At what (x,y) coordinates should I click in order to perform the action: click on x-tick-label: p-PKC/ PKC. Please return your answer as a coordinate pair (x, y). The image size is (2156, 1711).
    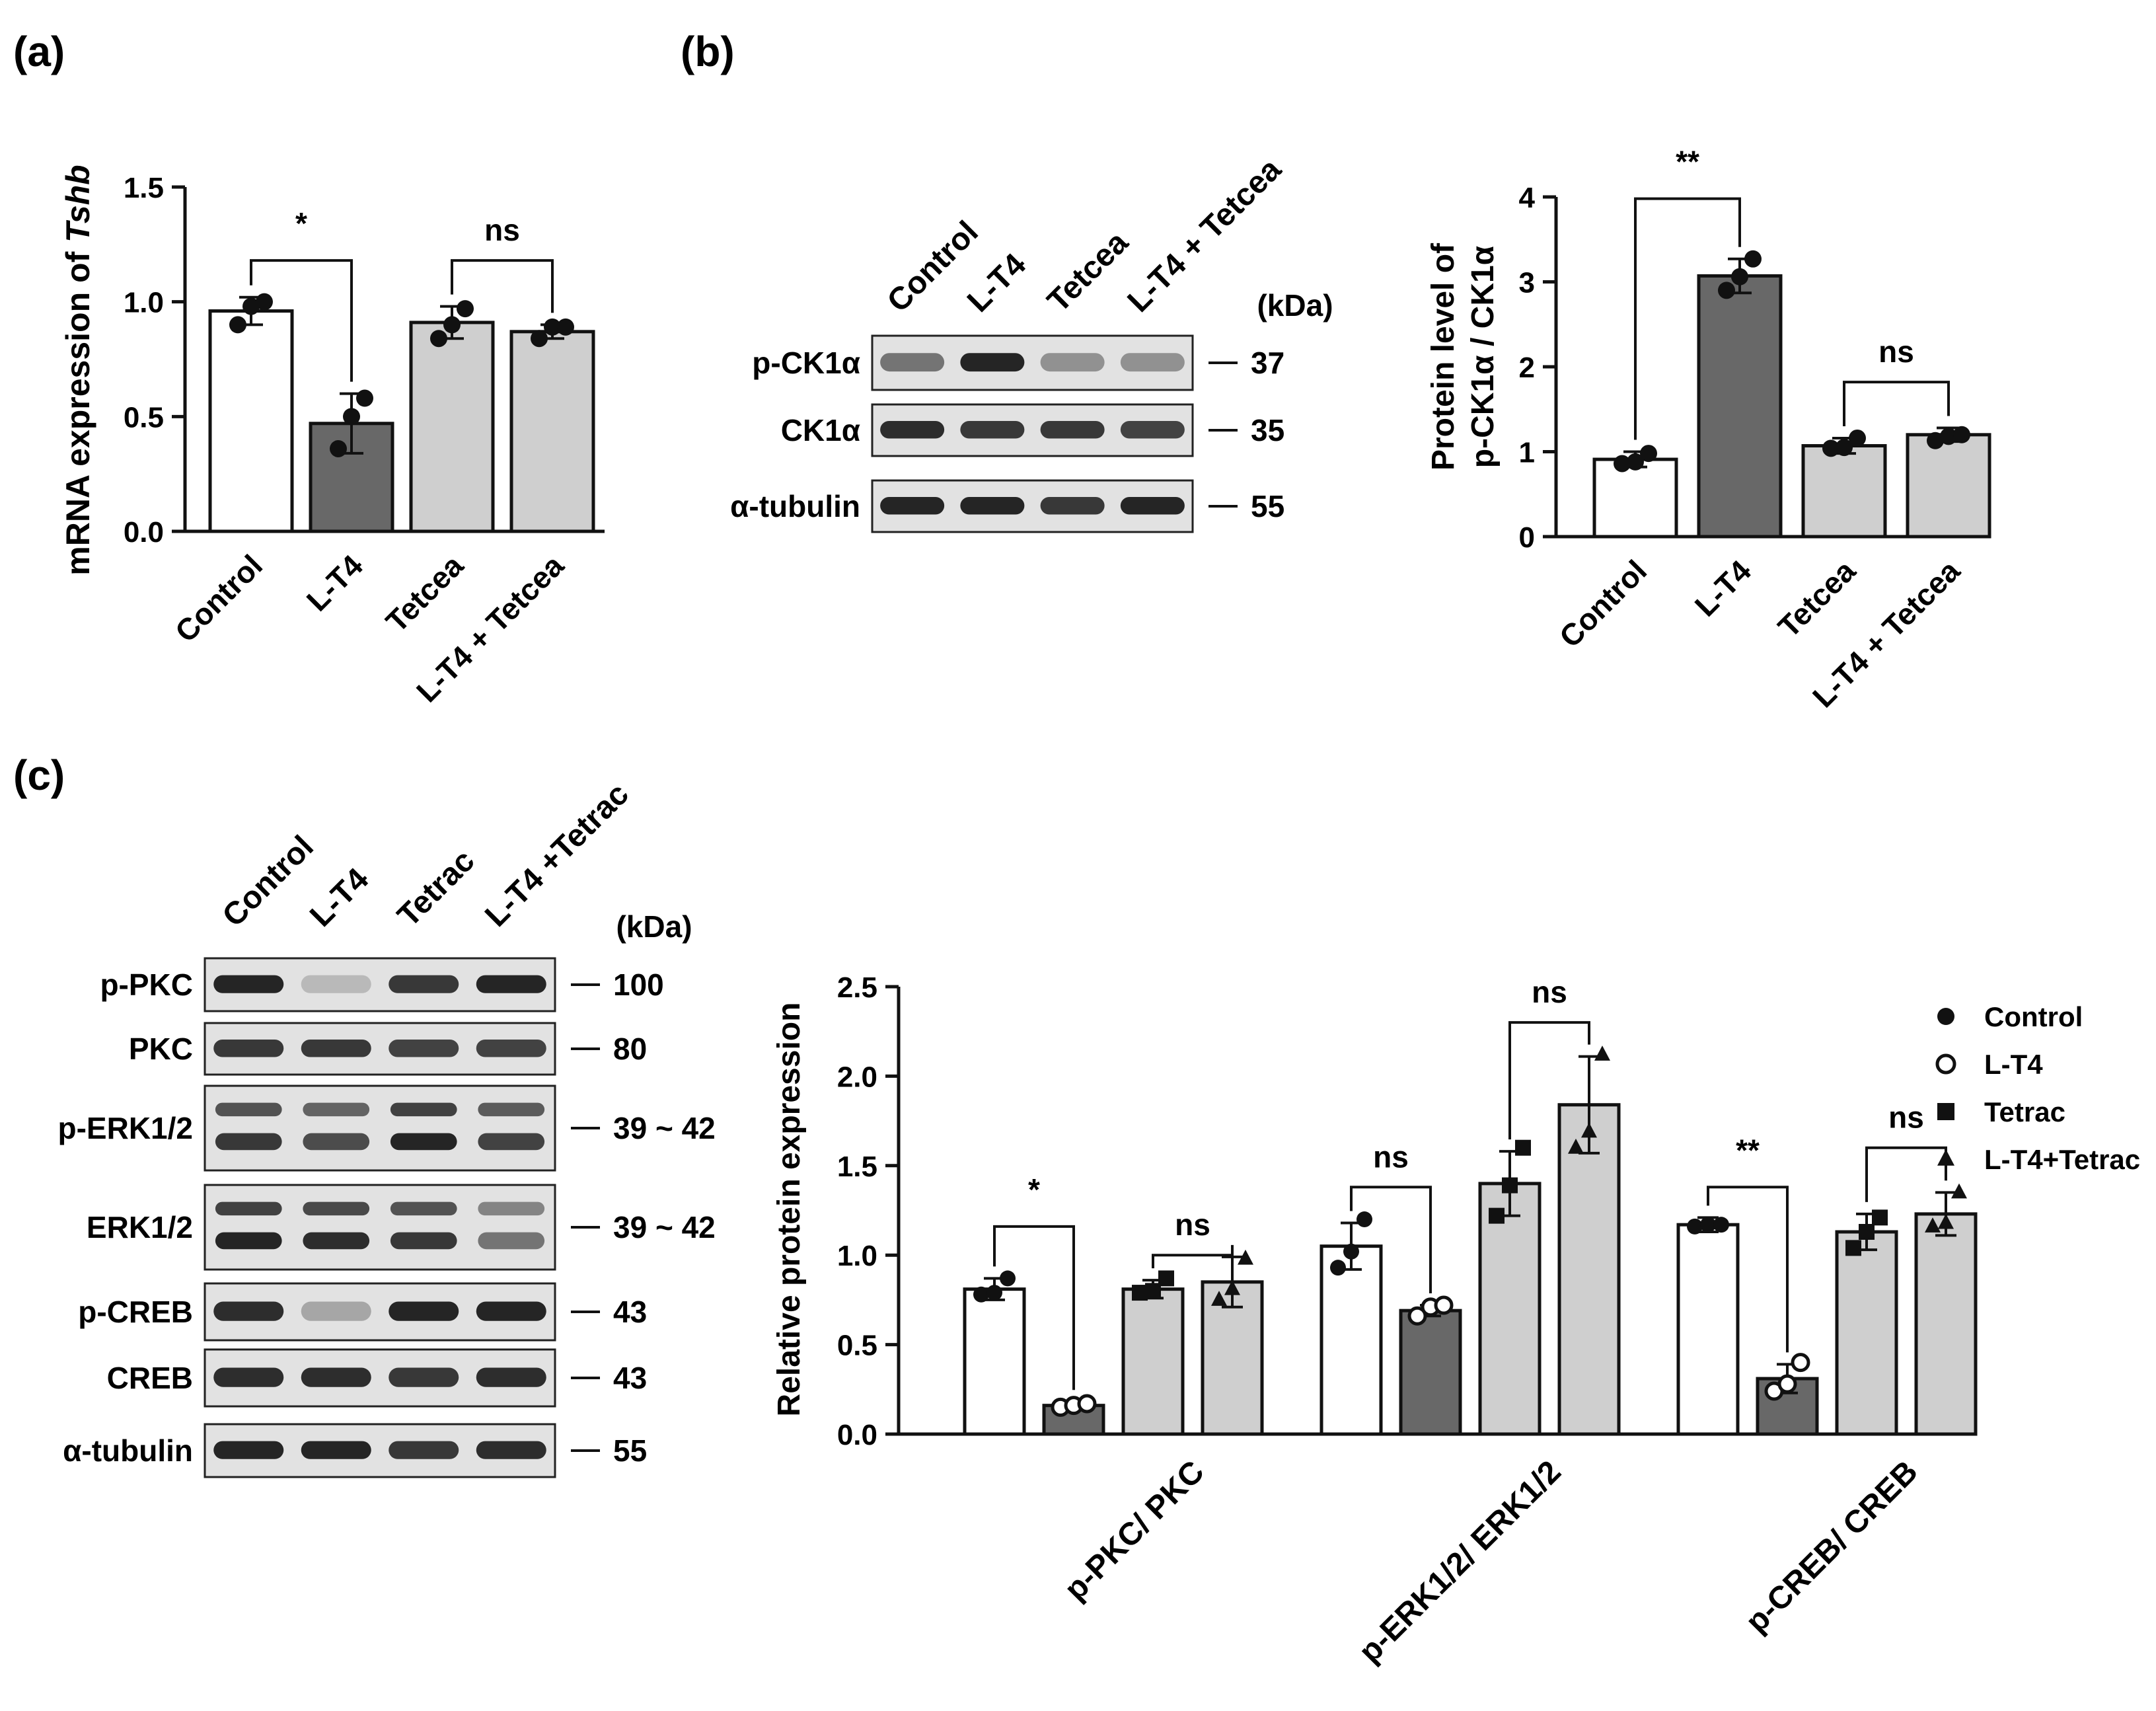
    Looking at the image, I should click on (1134, 1530).